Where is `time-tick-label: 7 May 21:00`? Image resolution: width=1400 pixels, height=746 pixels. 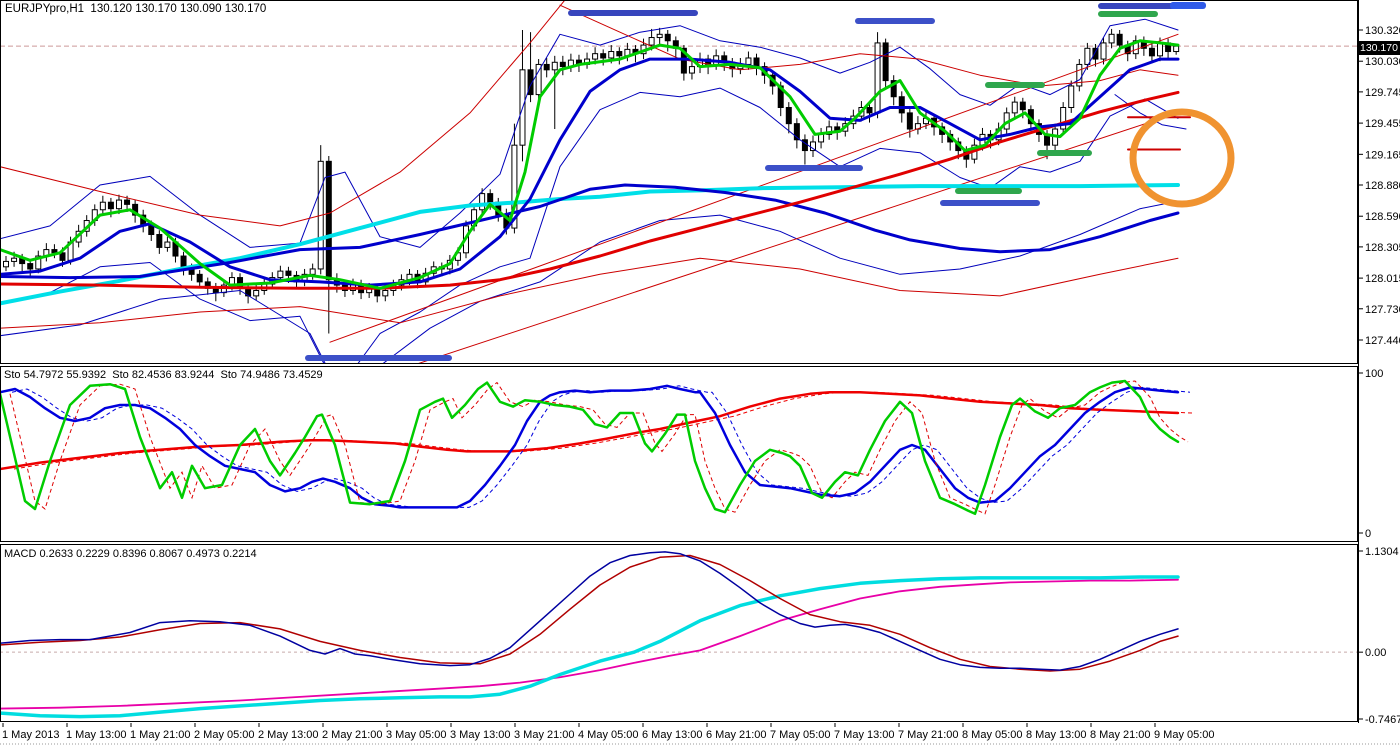 time-tick-label: 7 May 21:00 is located at coordinates (928, 735).